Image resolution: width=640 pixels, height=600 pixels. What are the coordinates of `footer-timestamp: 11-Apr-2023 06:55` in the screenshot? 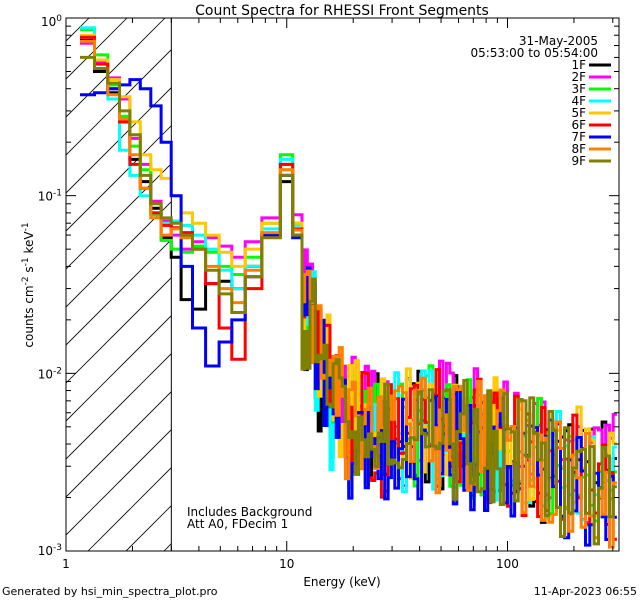 It's located at (585, 591).